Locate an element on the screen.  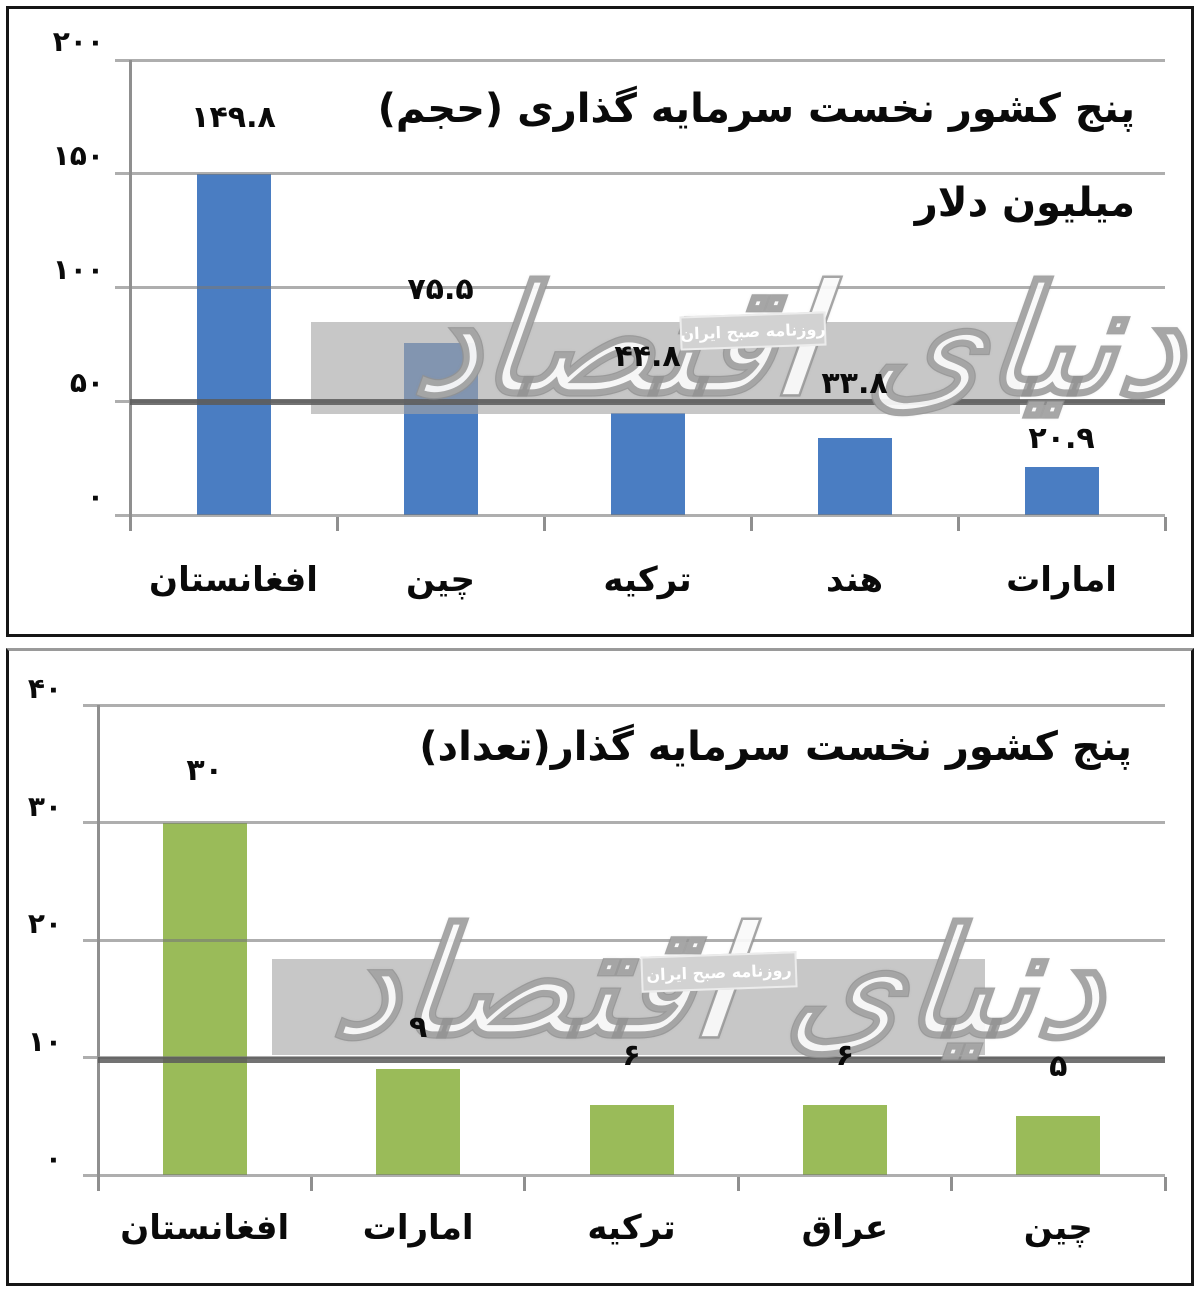
category-label: عراق is located at coordinates (845, 1228).